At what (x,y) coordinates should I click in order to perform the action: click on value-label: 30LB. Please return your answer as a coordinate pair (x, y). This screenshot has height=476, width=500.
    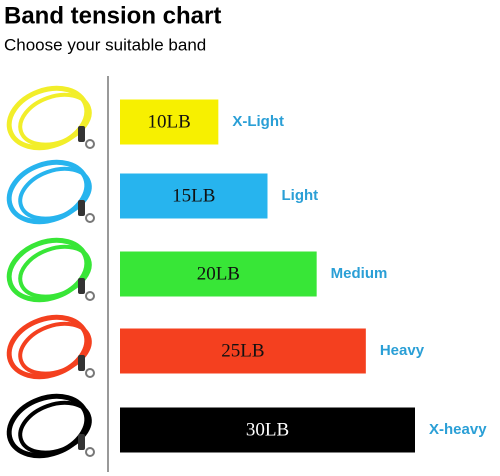
    Looking at the image, I should click on (267, 429).